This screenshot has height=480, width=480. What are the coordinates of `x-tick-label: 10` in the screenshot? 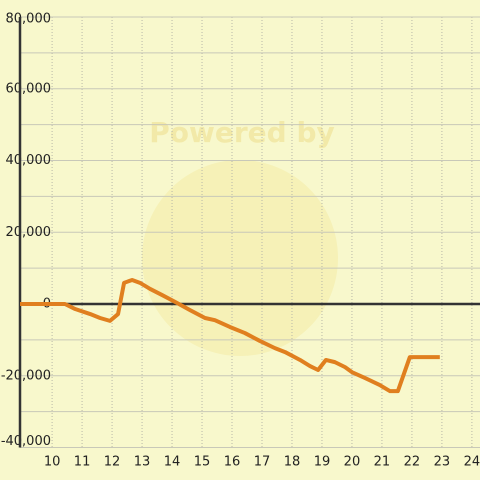 It's located at (52, 462).